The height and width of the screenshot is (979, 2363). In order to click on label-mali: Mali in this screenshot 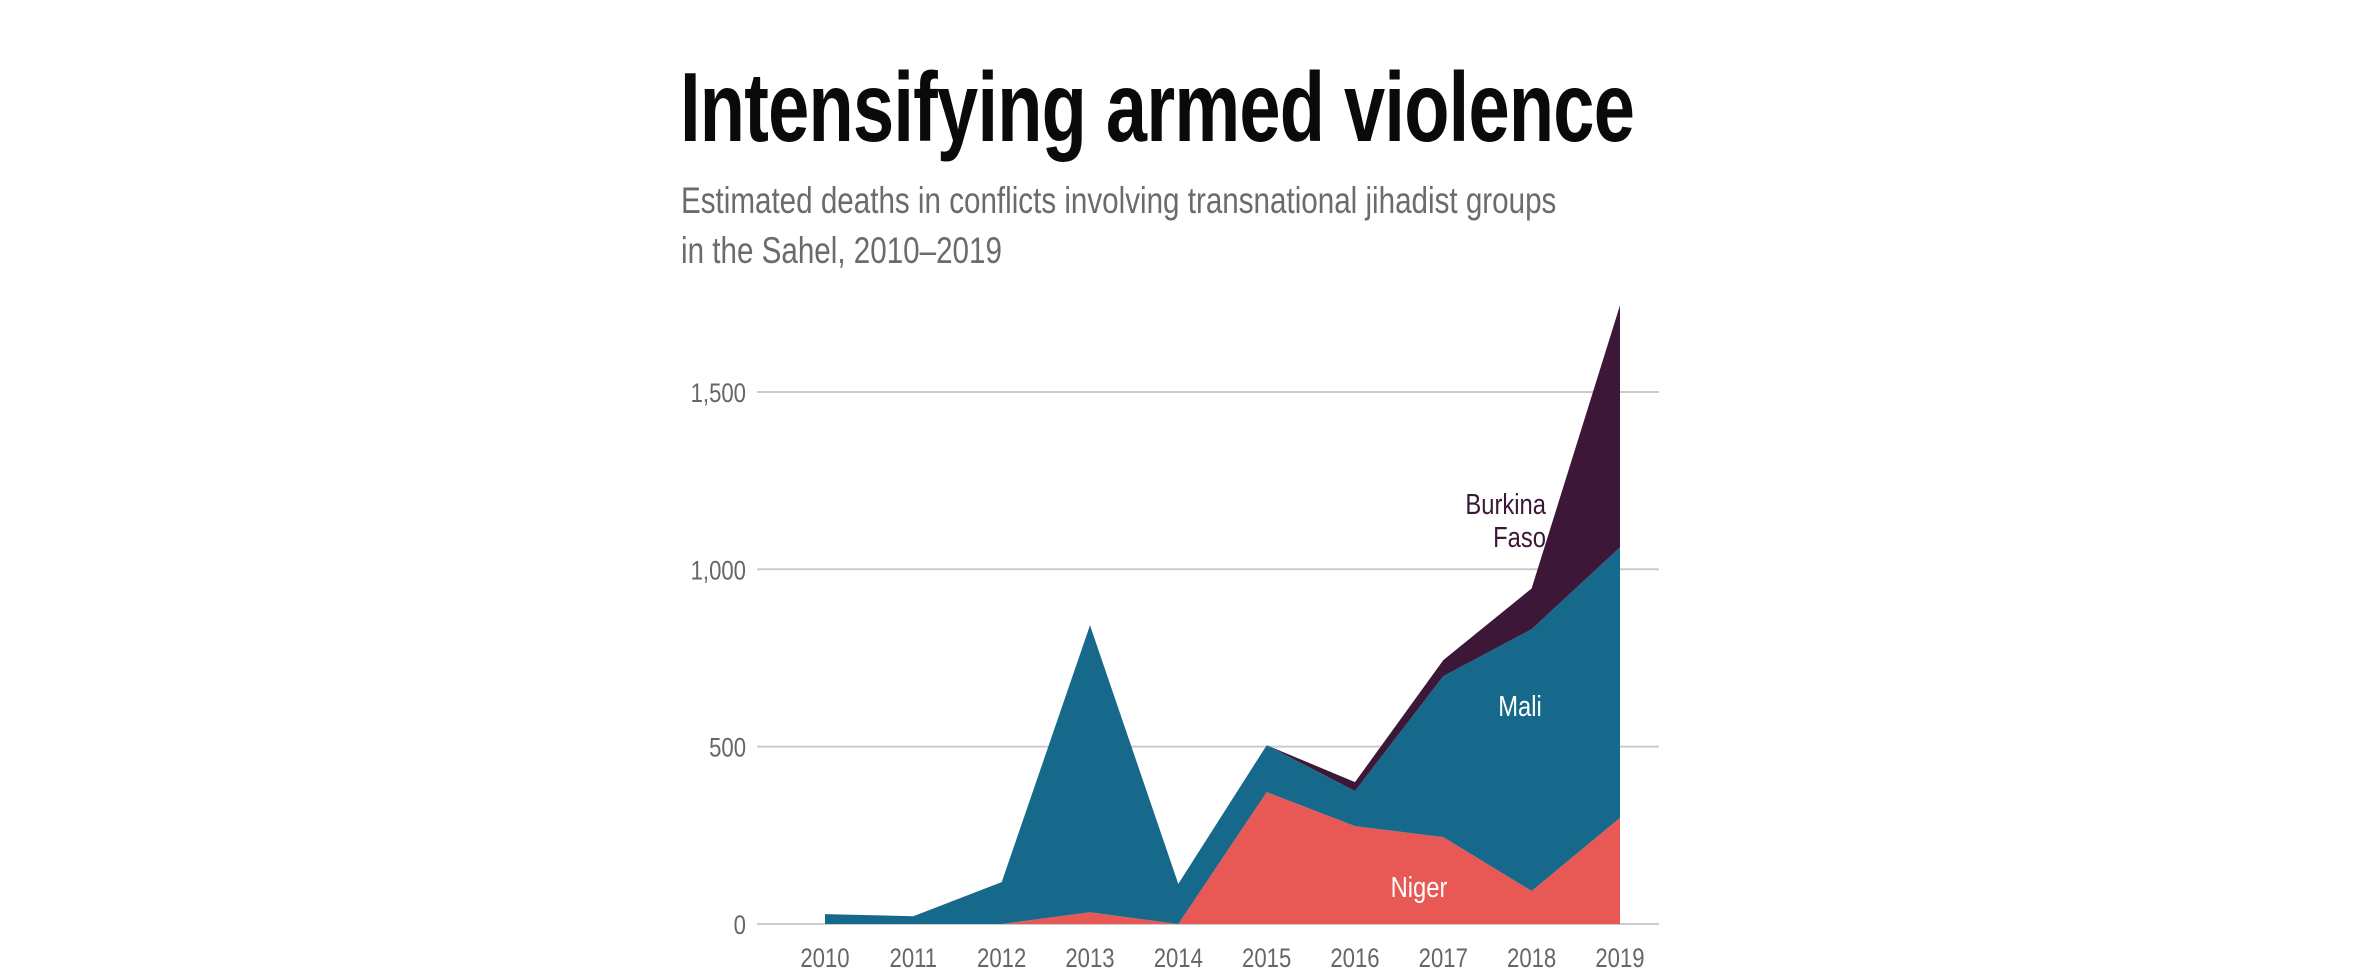, I will do `click(1520, 706)`.